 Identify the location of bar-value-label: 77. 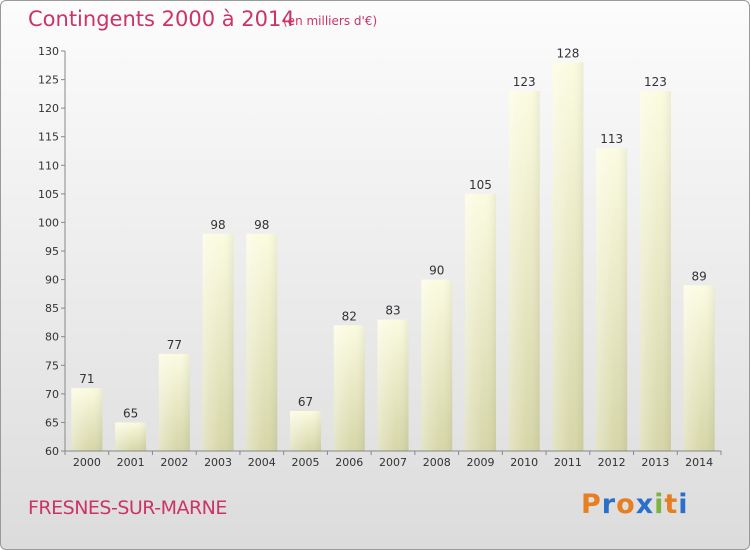
(174, 345).